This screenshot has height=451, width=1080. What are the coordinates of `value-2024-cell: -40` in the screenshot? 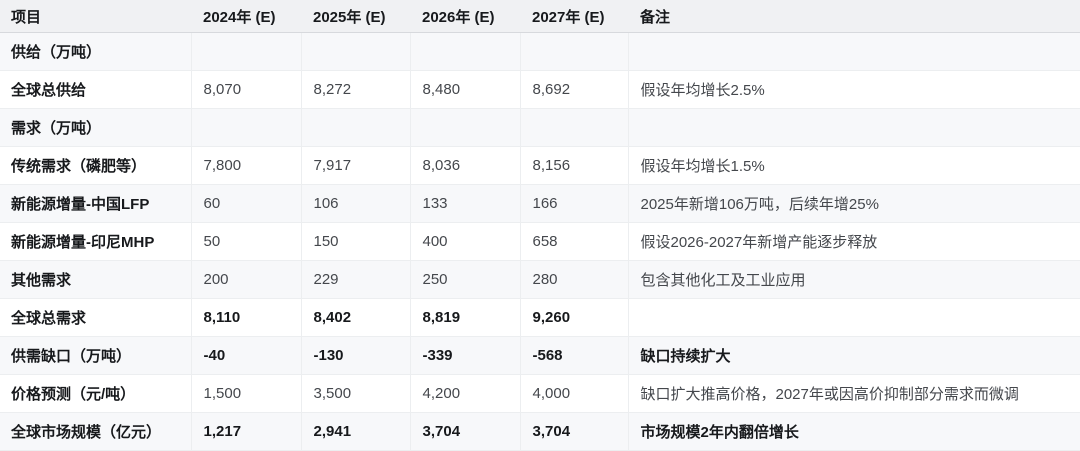 It's located at (246, 355).